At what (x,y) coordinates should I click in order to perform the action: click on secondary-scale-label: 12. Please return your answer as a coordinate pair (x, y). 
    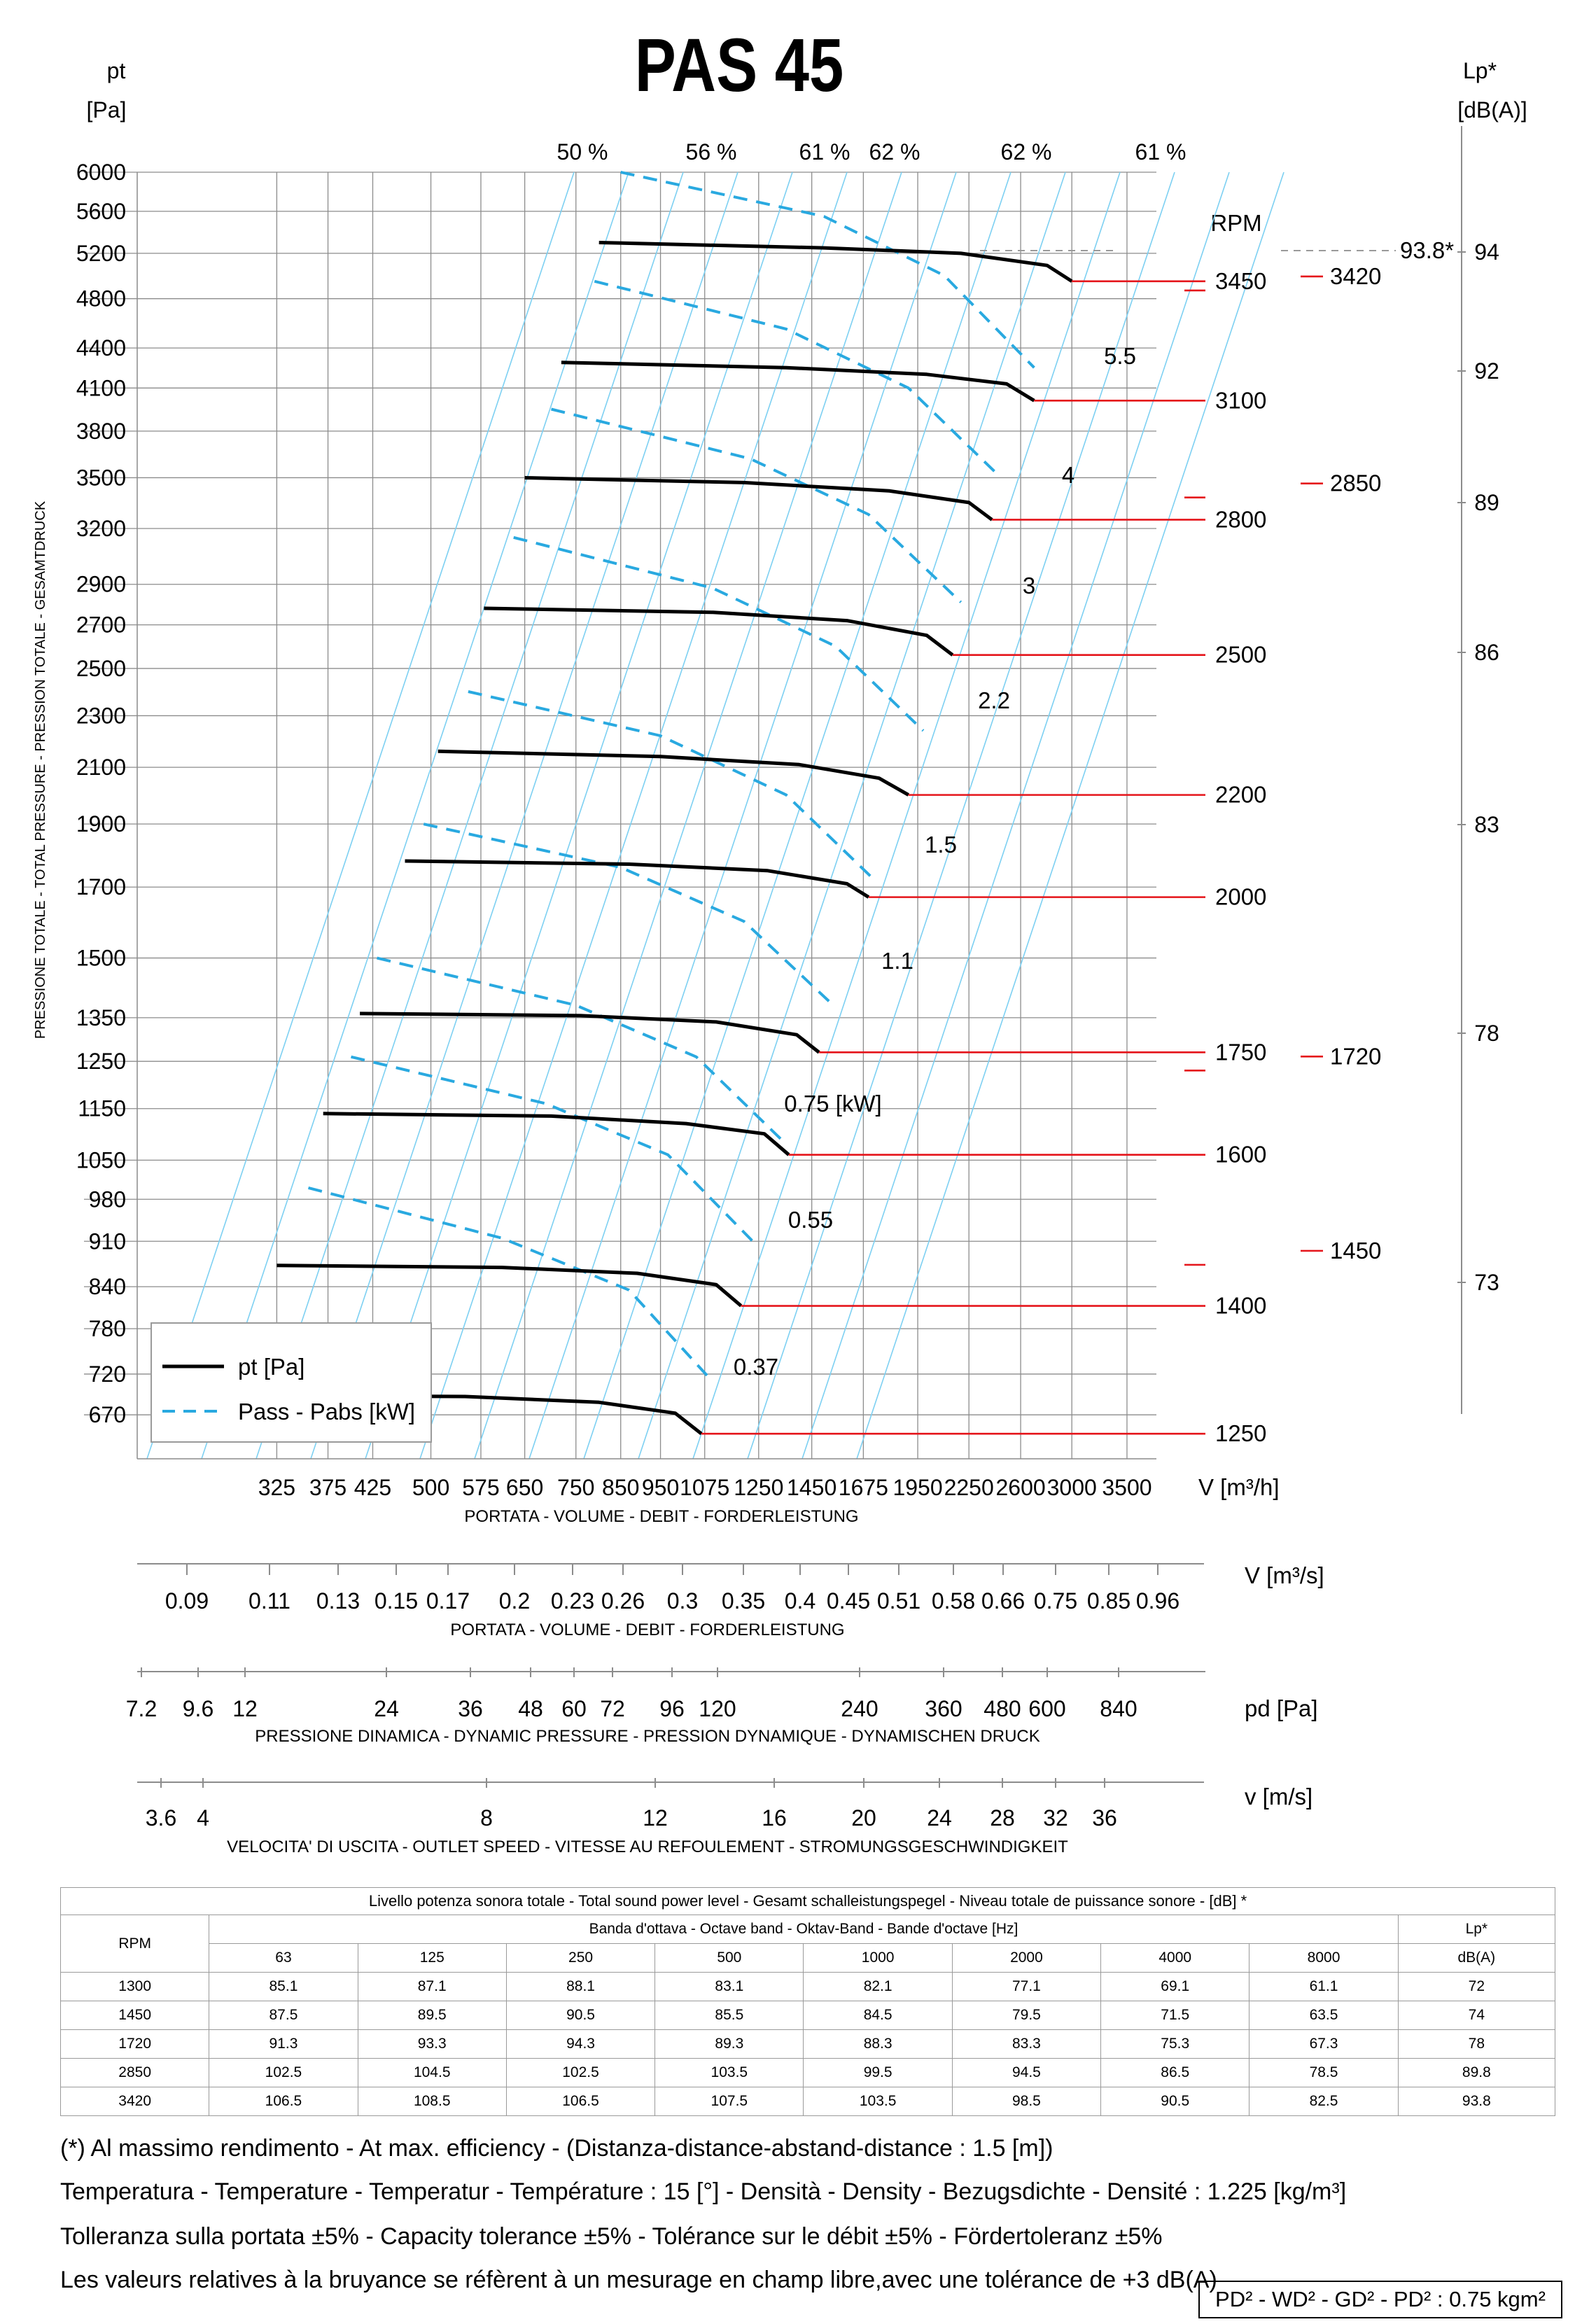
    Looking at the image, I should click on (655, 1817).